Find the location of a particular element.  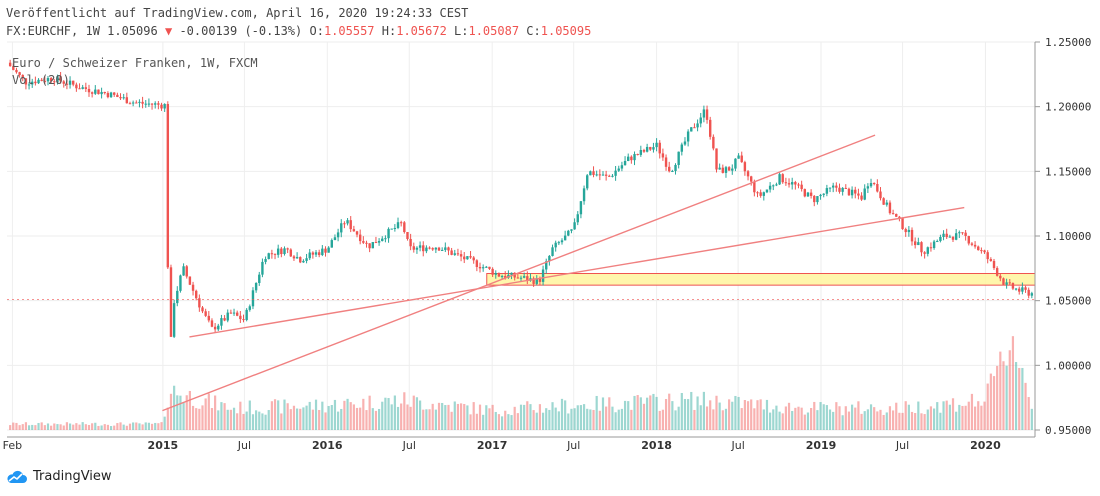

x-tick-label: 2015 is located at coordinates (163, 445).